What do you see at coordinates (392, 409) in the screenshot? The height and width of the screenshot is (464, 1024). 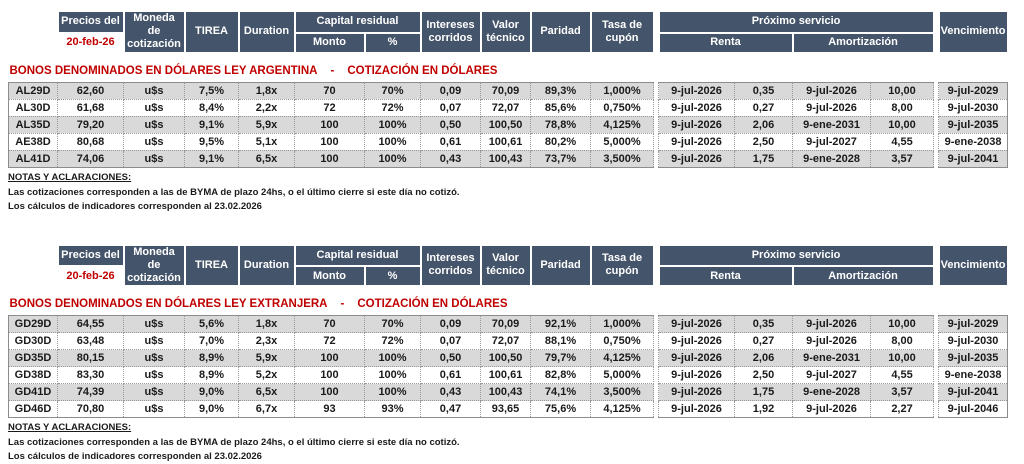 I see `cell-capital-pct: 93%` at bounding box center [392, 409].